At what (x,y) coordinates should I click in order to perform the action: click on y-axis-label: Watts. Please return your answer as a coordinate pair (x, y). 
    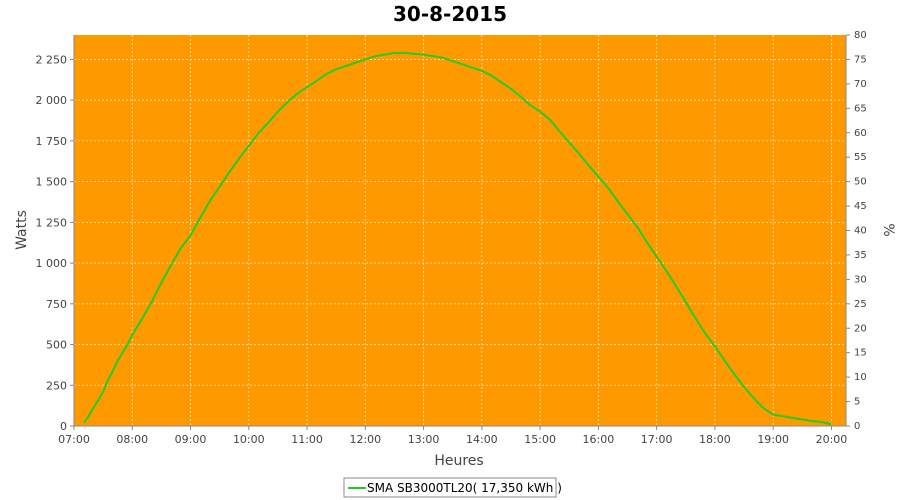
    Looking at the image, I should click on (22, 230).